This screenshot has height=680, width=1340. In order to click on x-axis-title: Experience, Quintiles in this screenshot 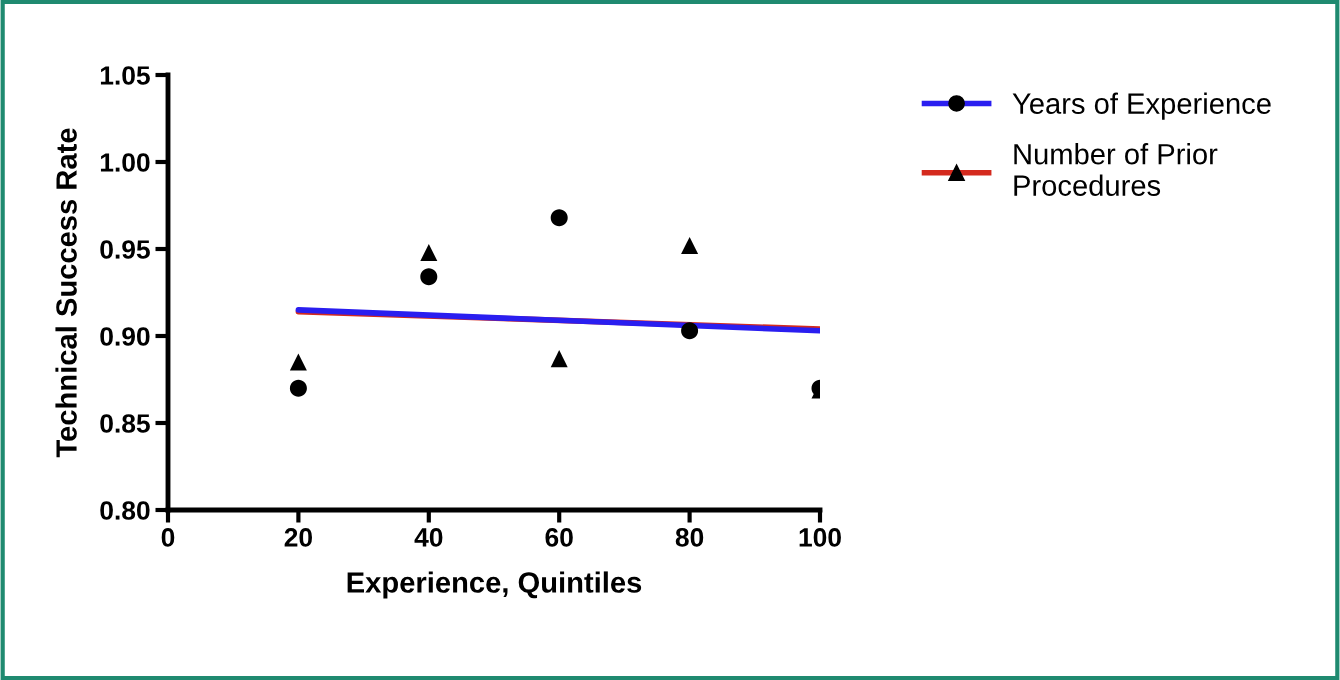, I will do `click(494, 585)`.